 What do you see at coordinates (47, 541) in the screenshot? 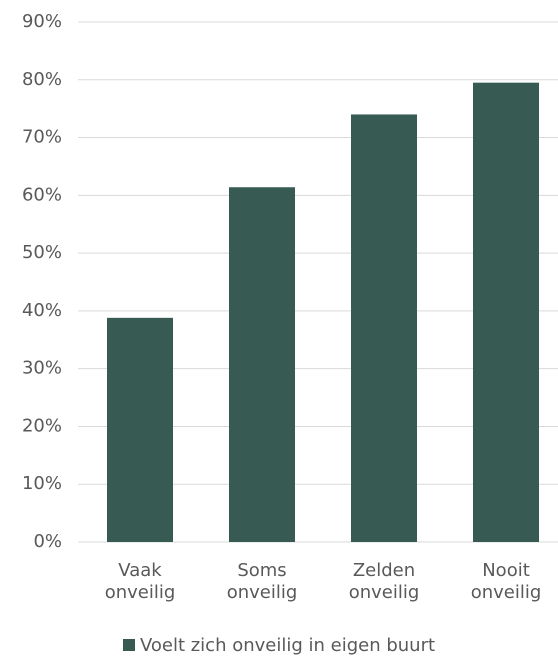
I see `y-tick-label: 0%` at bounding box center [47, 541].